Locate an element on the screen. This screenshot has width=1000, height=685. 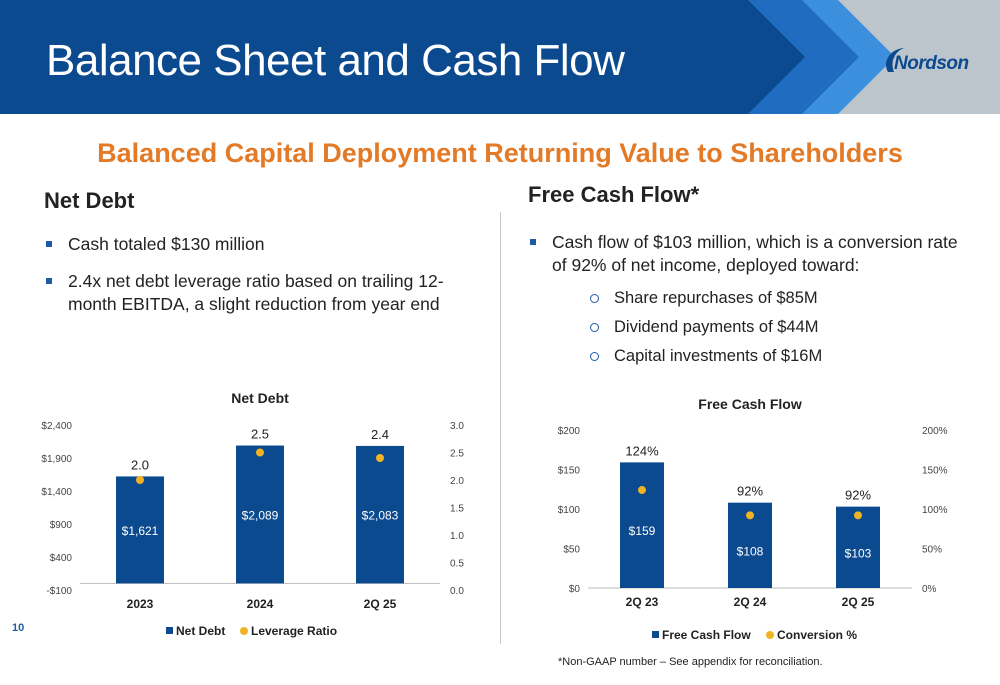
y-left-tick-label: $1,400 is located at coordinates (56, 492).